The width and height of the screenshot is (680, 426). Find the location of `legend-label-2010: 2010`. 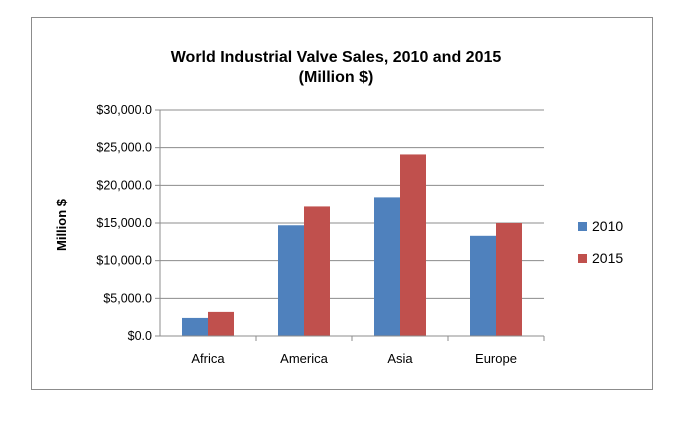

legend-label-2010: 2010 is located at coordinates (607, 226).